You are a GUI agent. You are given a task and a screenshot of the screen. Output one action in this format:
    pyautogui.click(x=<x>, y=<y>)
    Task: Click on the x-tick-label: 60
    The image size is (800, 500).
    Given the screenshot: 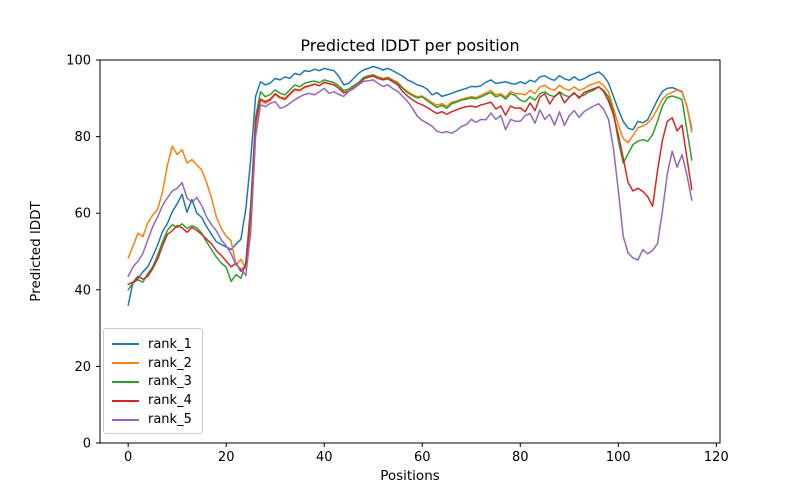 What is the action you would take?
    pyautogui.click(x=422, y=457)
    